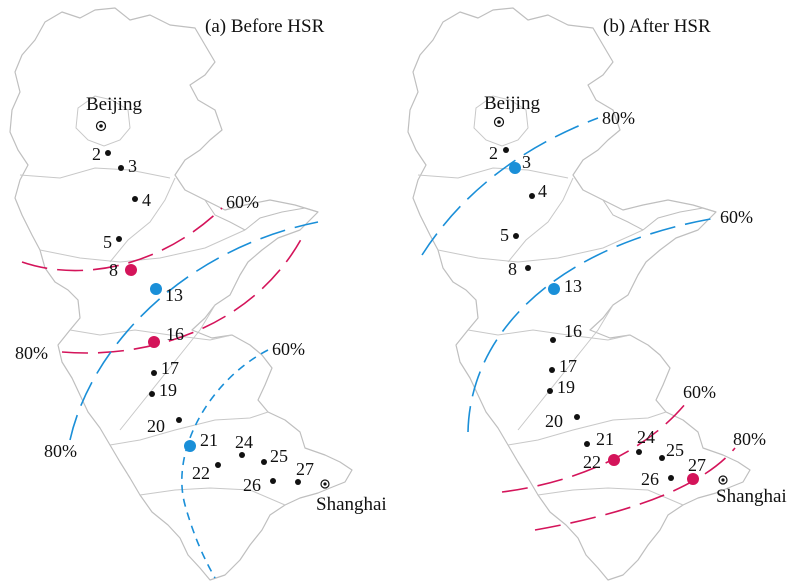 This screenshot has width=800, height=583. I want to click on panel-title: (a) Before HSR, so click(265, 26).